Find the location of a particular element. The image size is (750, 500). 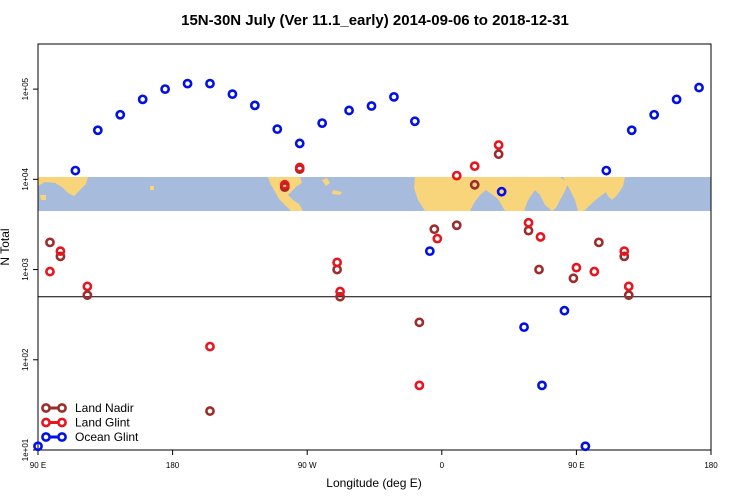

y-axis-label: N Total is located at coordinates (6, 246).